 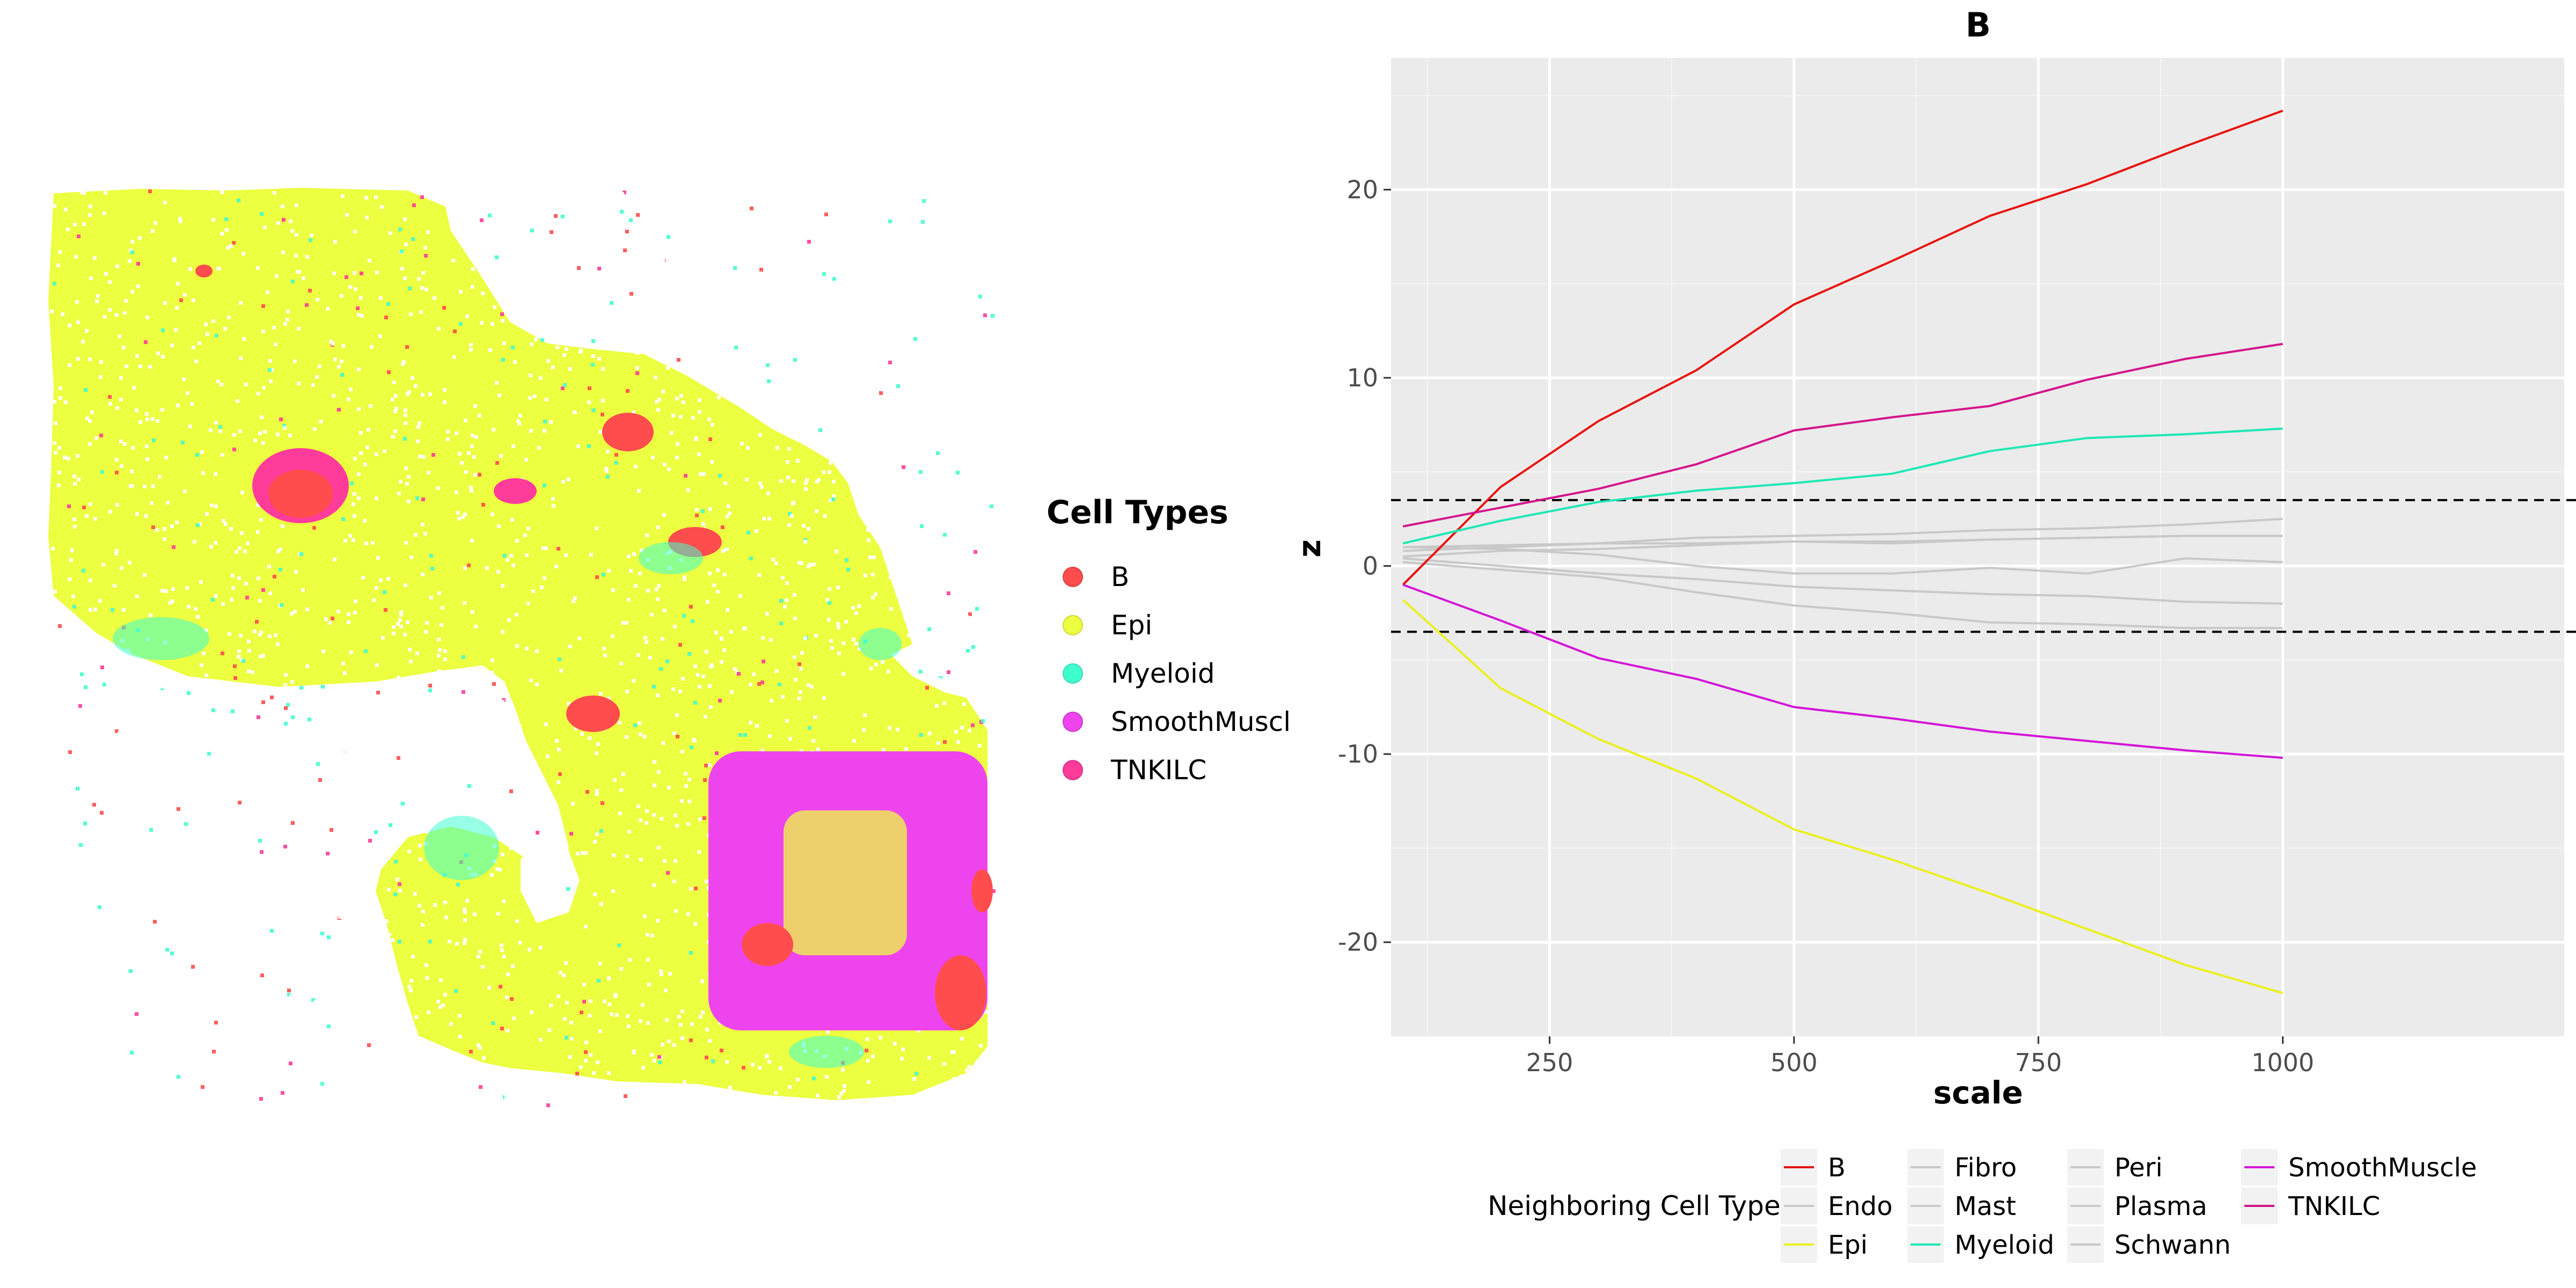 What do you see at coordinates (1837, 1168) in the screenshot?
I see `series-legend-label: B` at bounding box center [1837, 1168].